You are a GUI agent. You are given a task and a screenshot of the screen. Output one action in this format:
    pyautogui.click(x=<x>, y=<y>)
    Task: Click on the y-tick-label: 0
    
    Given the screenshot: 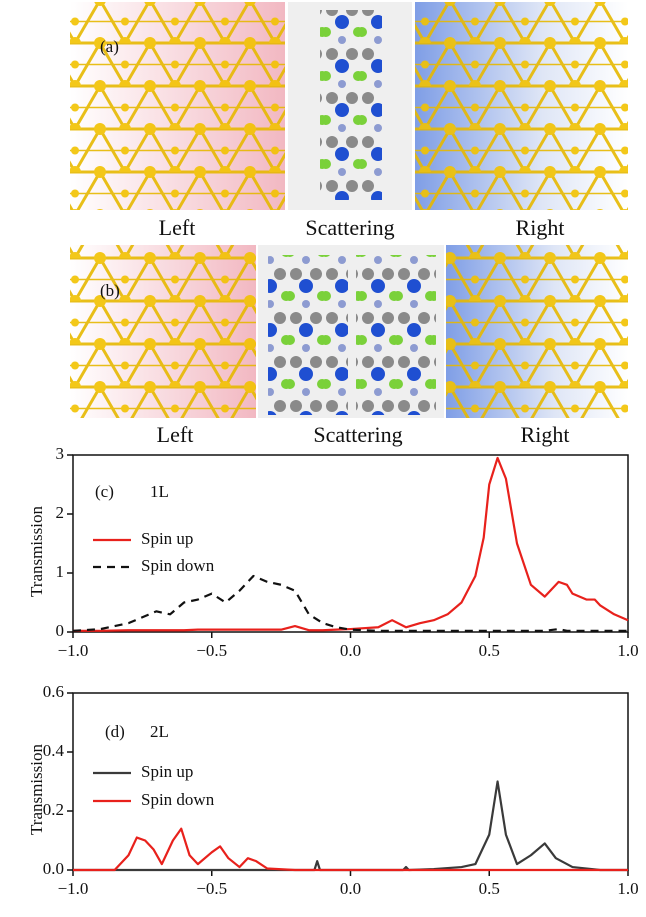 What is the action you would take?
    pyautogui.click(x=60, y=630)
    